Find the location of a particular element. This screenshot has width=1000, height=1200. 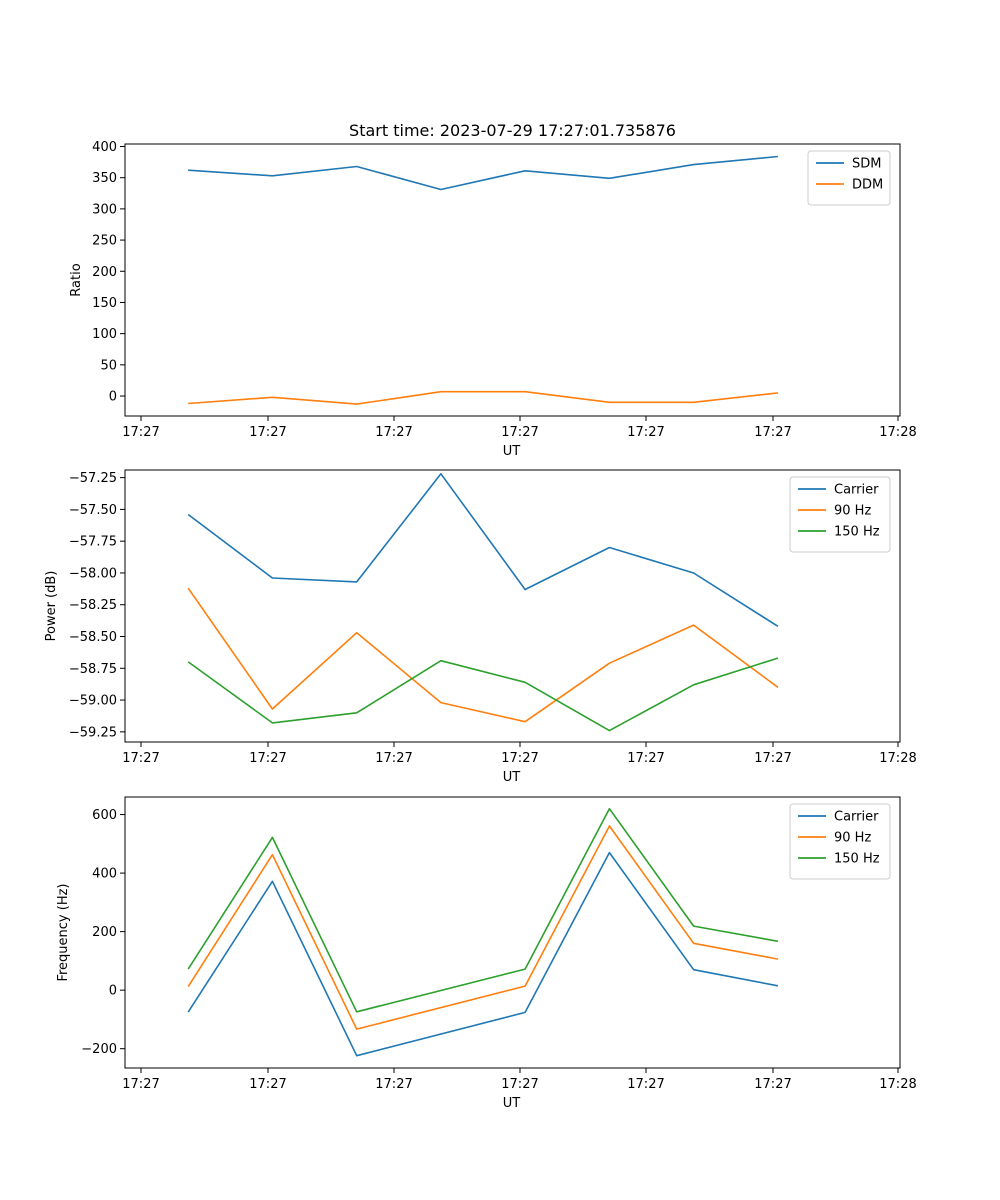

power-y-tick-label: −58.25 is located at coordinates (93, 605).